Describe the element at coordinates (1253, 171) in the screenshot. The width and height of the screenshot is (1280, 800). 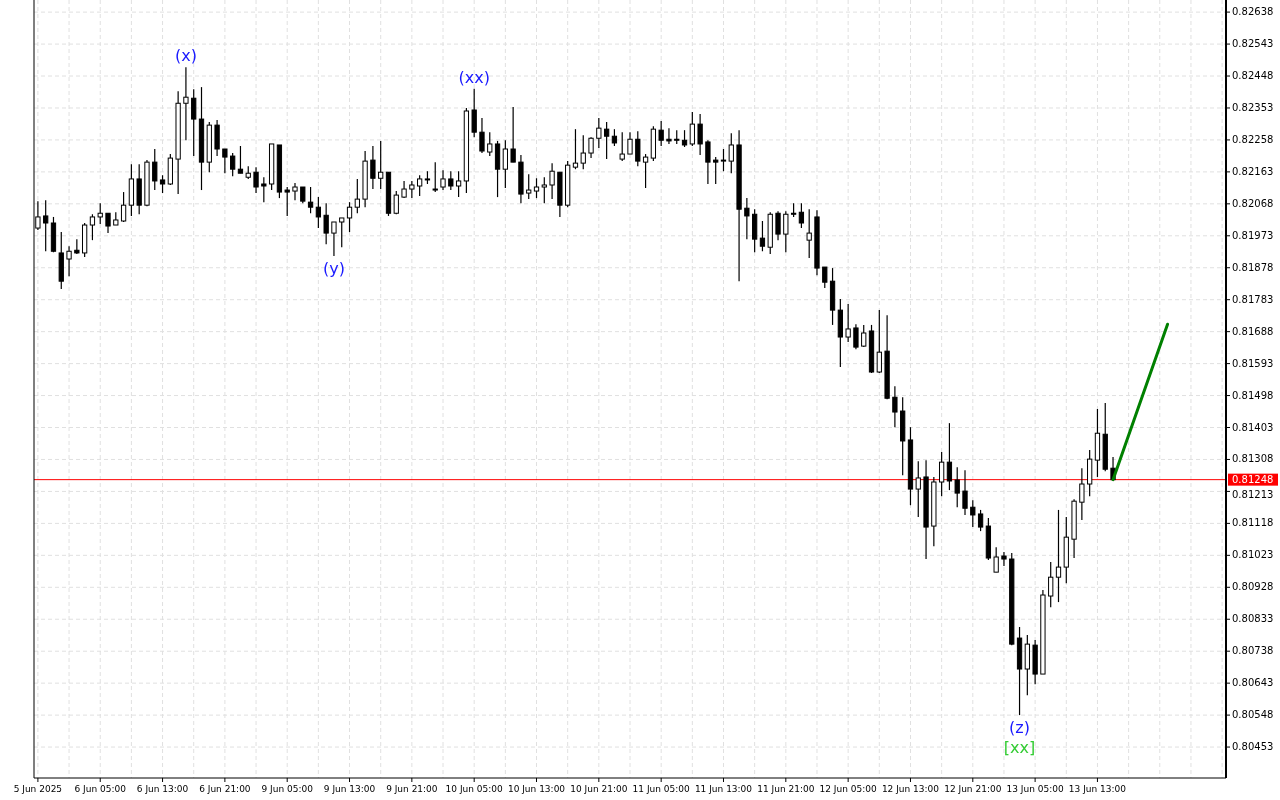
I see `y-tick-label: 0.82163` at that location.